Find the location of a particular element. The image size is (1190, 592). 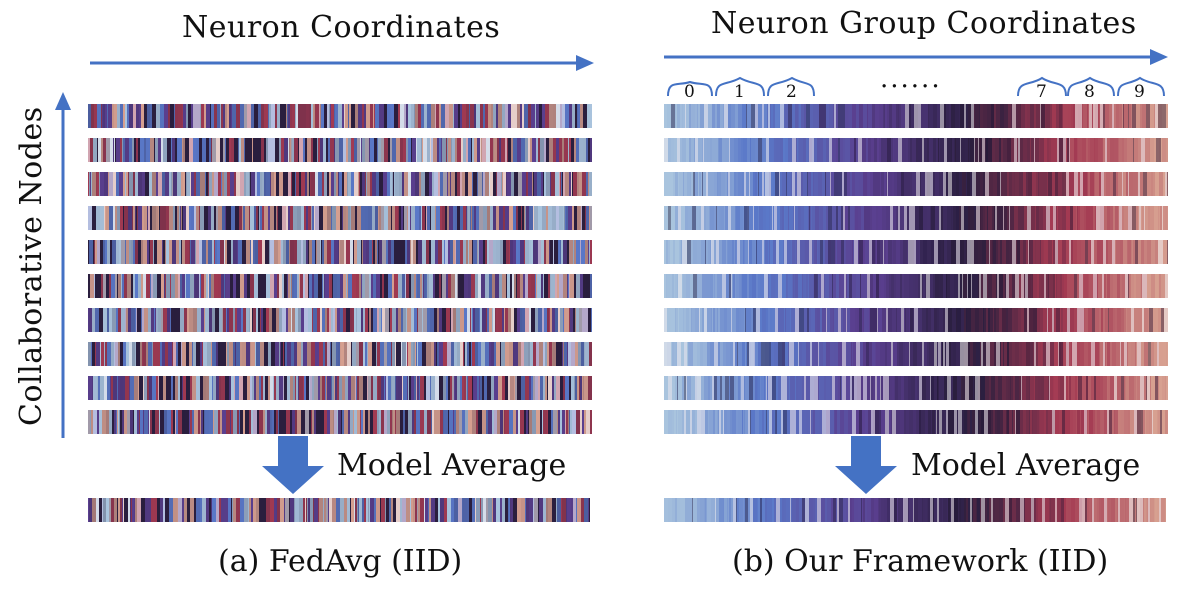

group-brace-7-icon is located at coordinates (1042, 86).